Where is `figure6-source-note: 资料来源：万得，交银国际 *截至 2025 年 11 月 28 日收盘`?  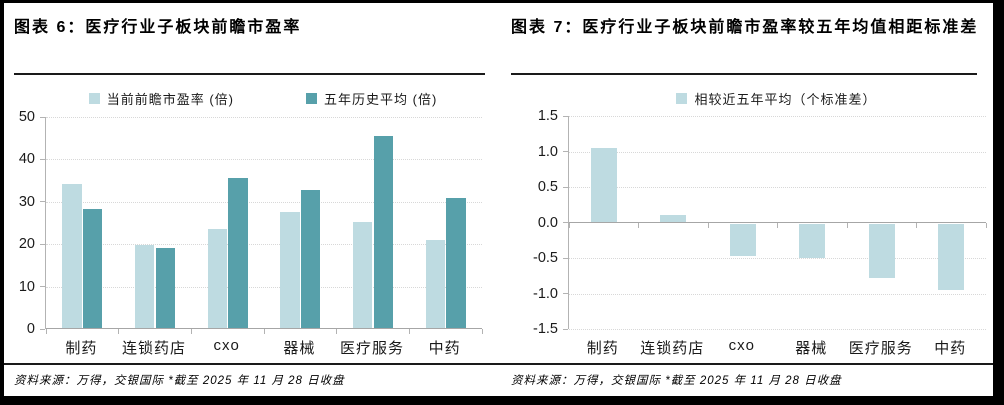 figure6-source-note: 资料来源：万得，交银国际 *截至 2025 年 11 月 28 日收盘 is located at coordinates (179, 381).